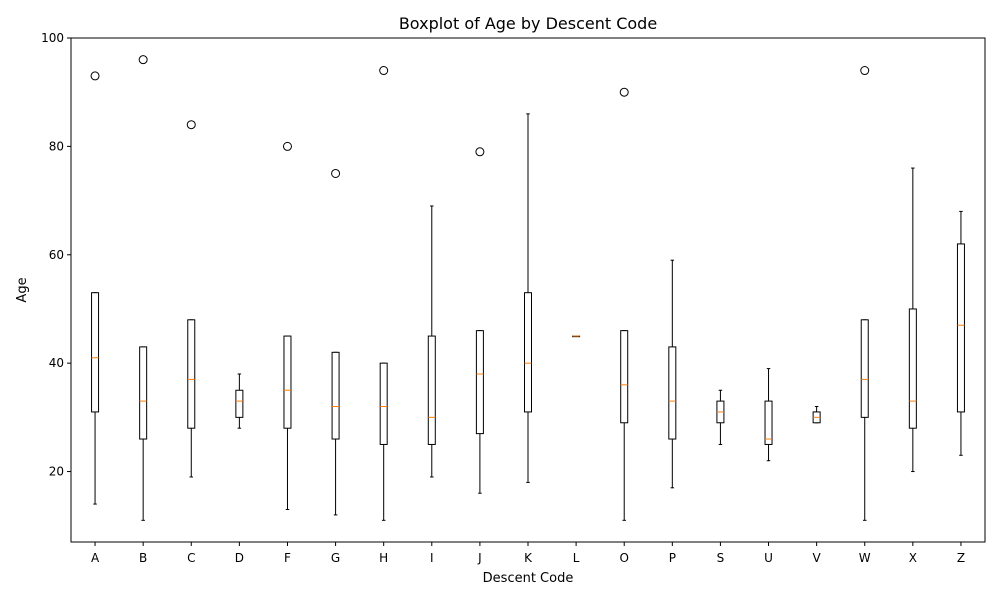 The image size is (1000, 604). Describe the element at coordinates (913, 558) in the screenshot. I see `x-tick-label: X` at that location.